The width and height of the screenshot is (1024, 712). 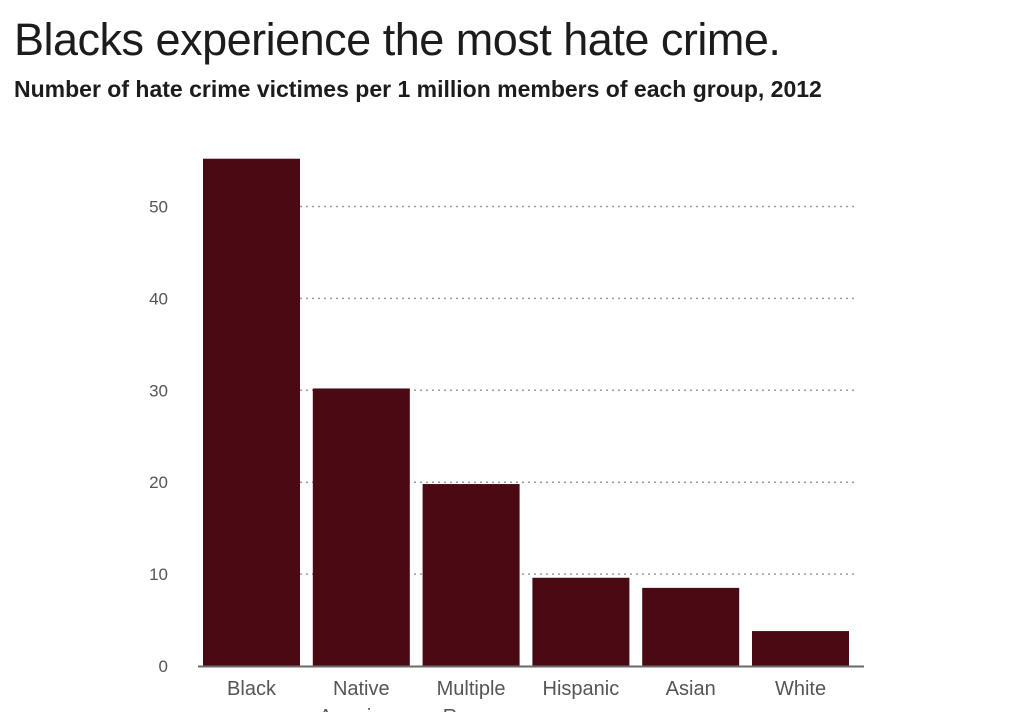 What do you see at coordinates (581, 621) in the screenshot?
I see `bar-hispanic` at bounding box center [581, 621].